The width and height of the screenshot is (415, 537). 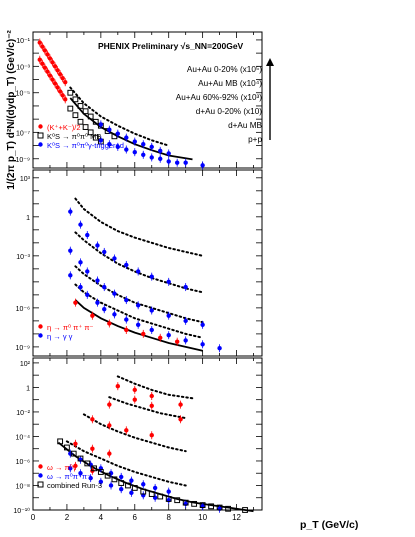 I want to click on x-tick-label: 4, so click(x=101, y=517).